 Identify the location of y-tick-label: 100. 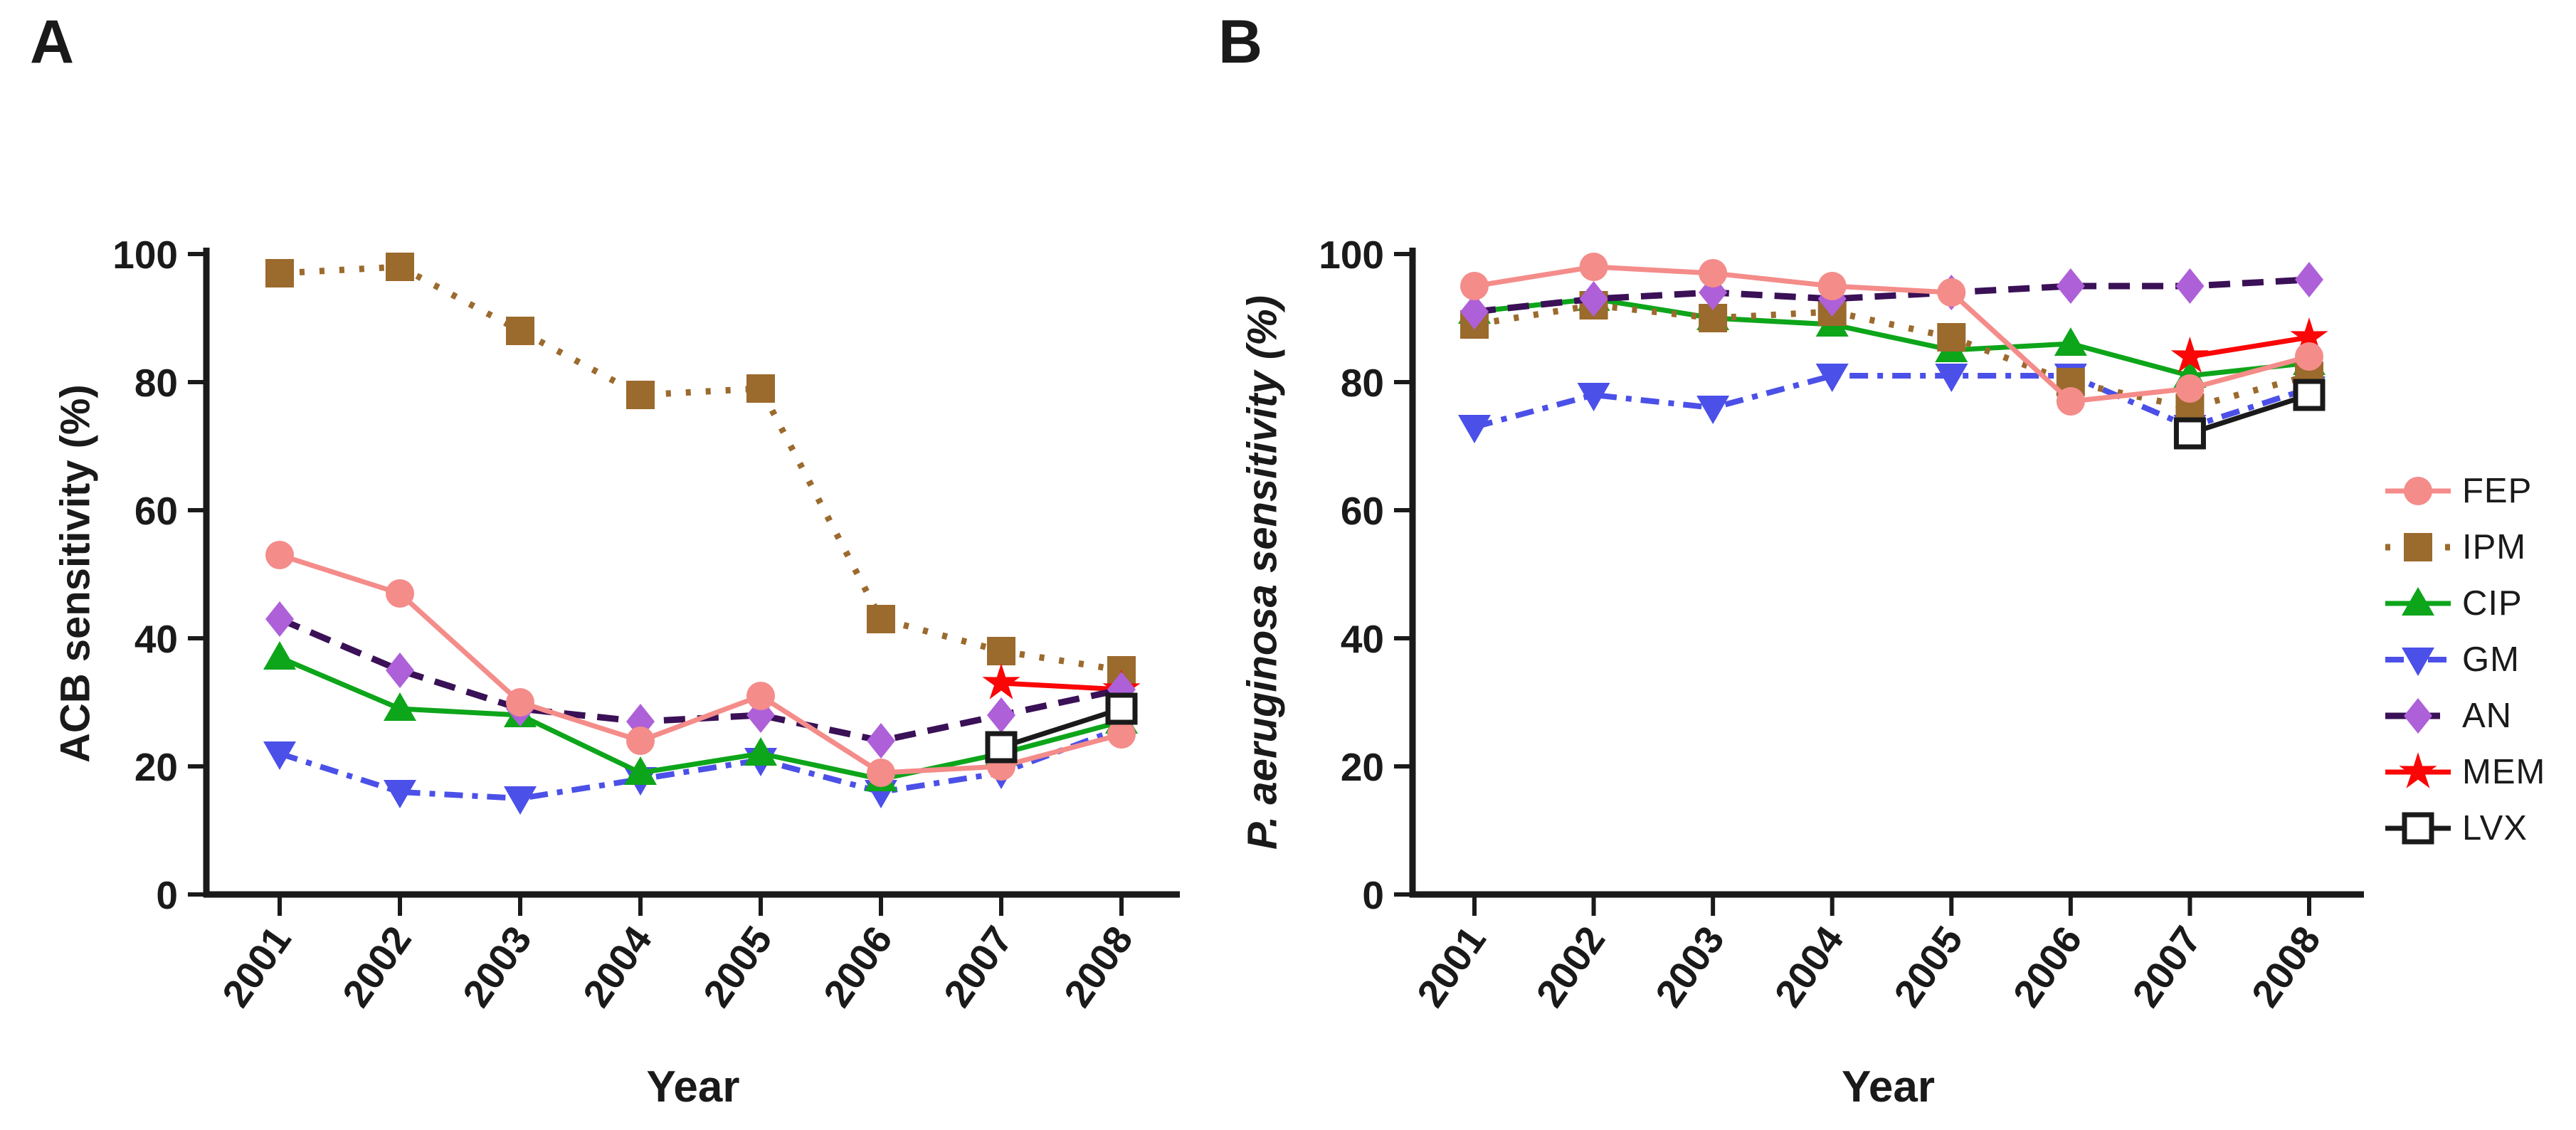
(1351, 255).